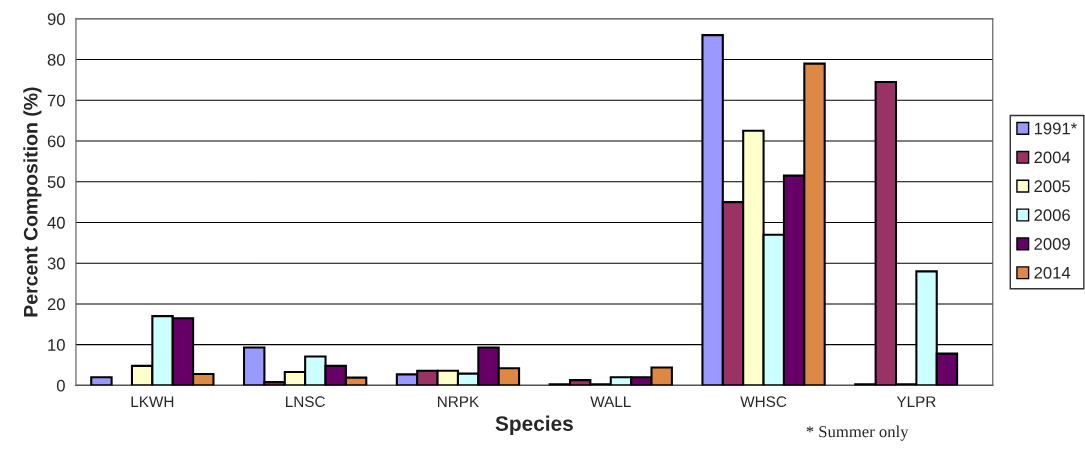 The width and height of the screenshot is (1085, 470). Describe the element at coordinates (1052, 272) in the screenshot. I see `legend-label: 2014` at that location.